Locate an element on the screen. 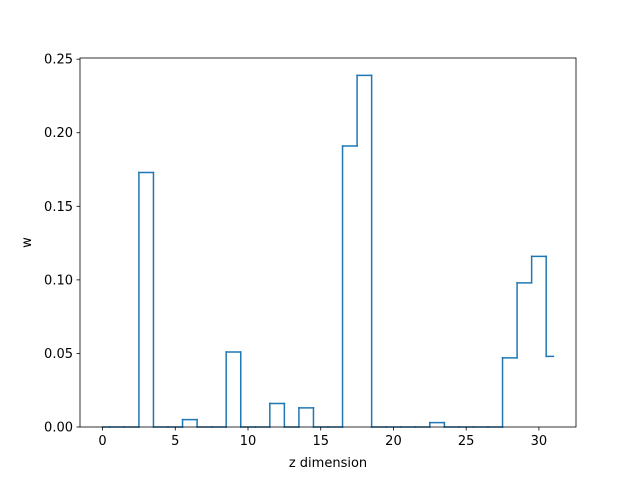  y-tick-label: 0.00 is located at coordinates (58, 428).